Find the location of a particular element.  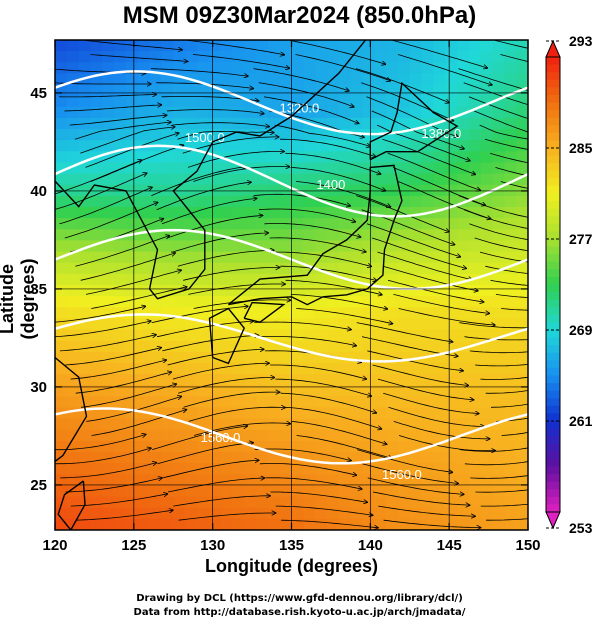

coastline is located at coordinates (71, 505).